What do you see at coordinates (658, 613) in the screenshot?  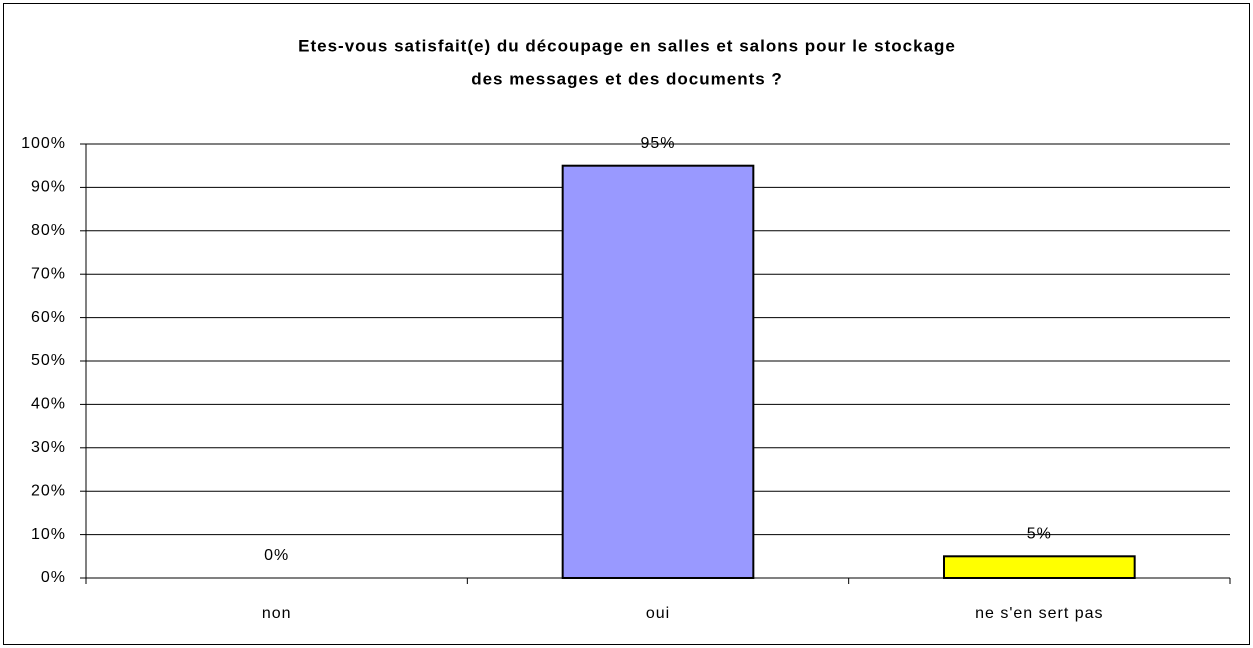 I see `x-tick-label: oui` at bounding box center [658, 613].